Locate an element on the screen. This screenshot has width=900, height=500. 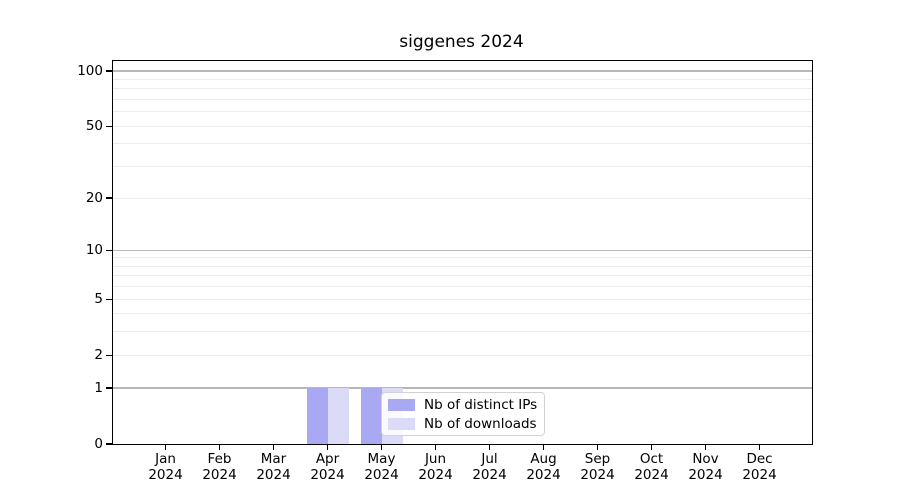
x-tick-month: Jun is located at coordinates (435, 459).